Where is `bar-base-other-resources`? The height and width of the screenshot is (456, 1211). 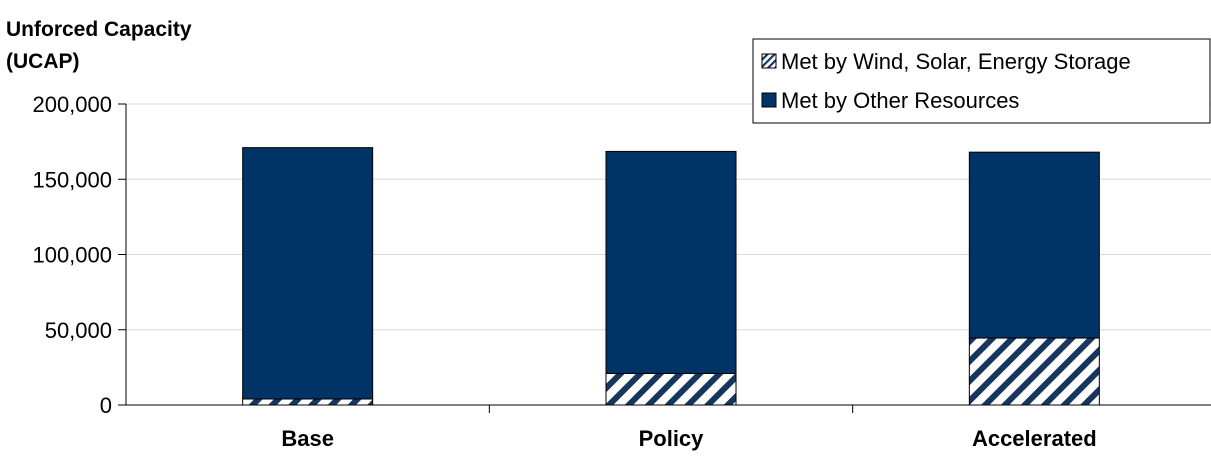
bar-base-other-resources is located at coordinates (308, 273).